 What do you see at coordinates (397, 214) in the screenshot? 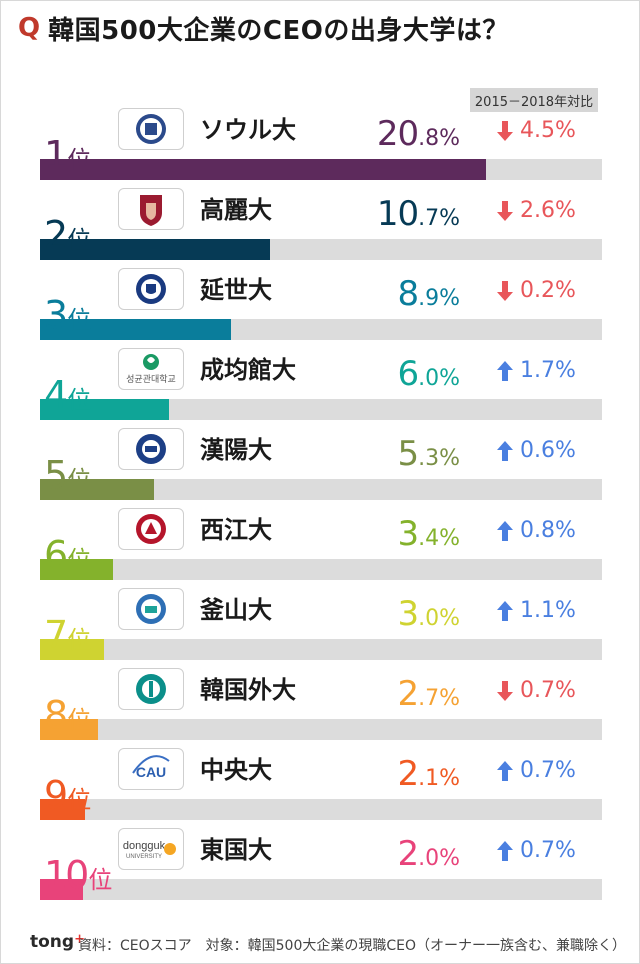
I see `percentage-integer: 10` at bounding box center [397, 214].